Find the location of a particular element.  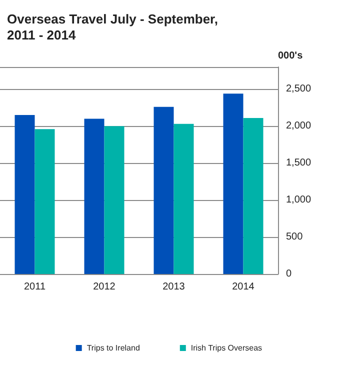

y-tick-label: 1,500 is located at coordinates (299, 163).